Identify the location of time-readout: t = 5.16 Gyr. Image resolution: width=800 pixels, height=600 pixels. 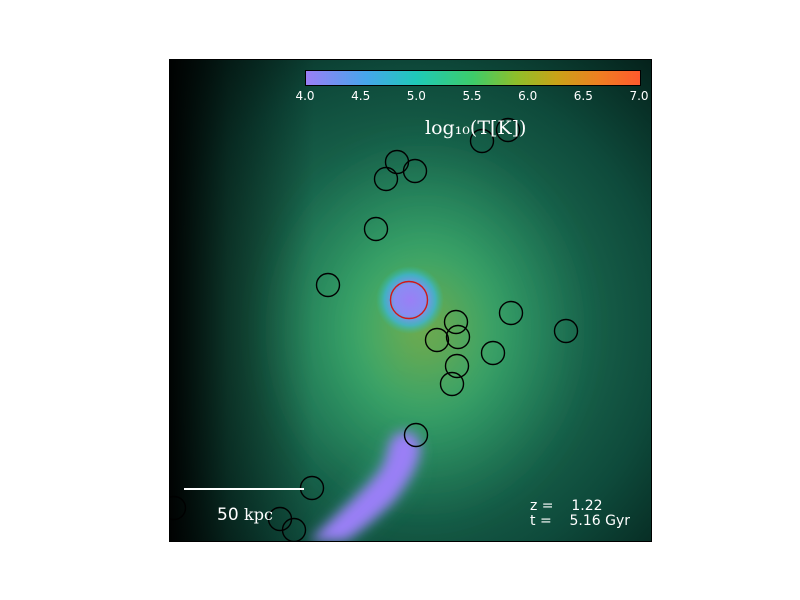
(580, 521).